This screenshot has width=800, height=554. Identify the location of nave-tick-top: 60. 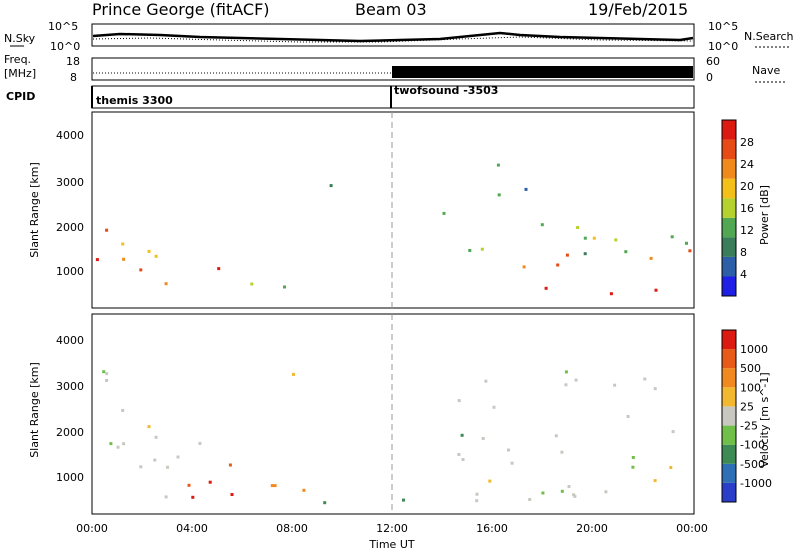
(713, 61).